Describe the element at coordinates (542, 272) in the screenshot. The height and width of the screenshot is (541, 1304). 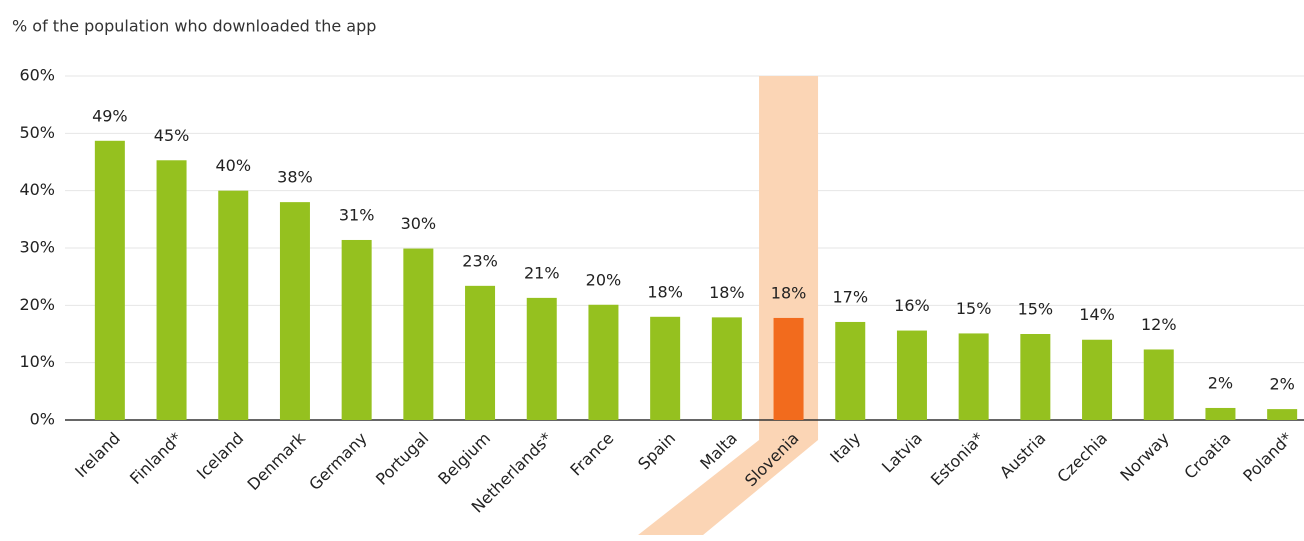
I see `value-label: 21%` at that location.